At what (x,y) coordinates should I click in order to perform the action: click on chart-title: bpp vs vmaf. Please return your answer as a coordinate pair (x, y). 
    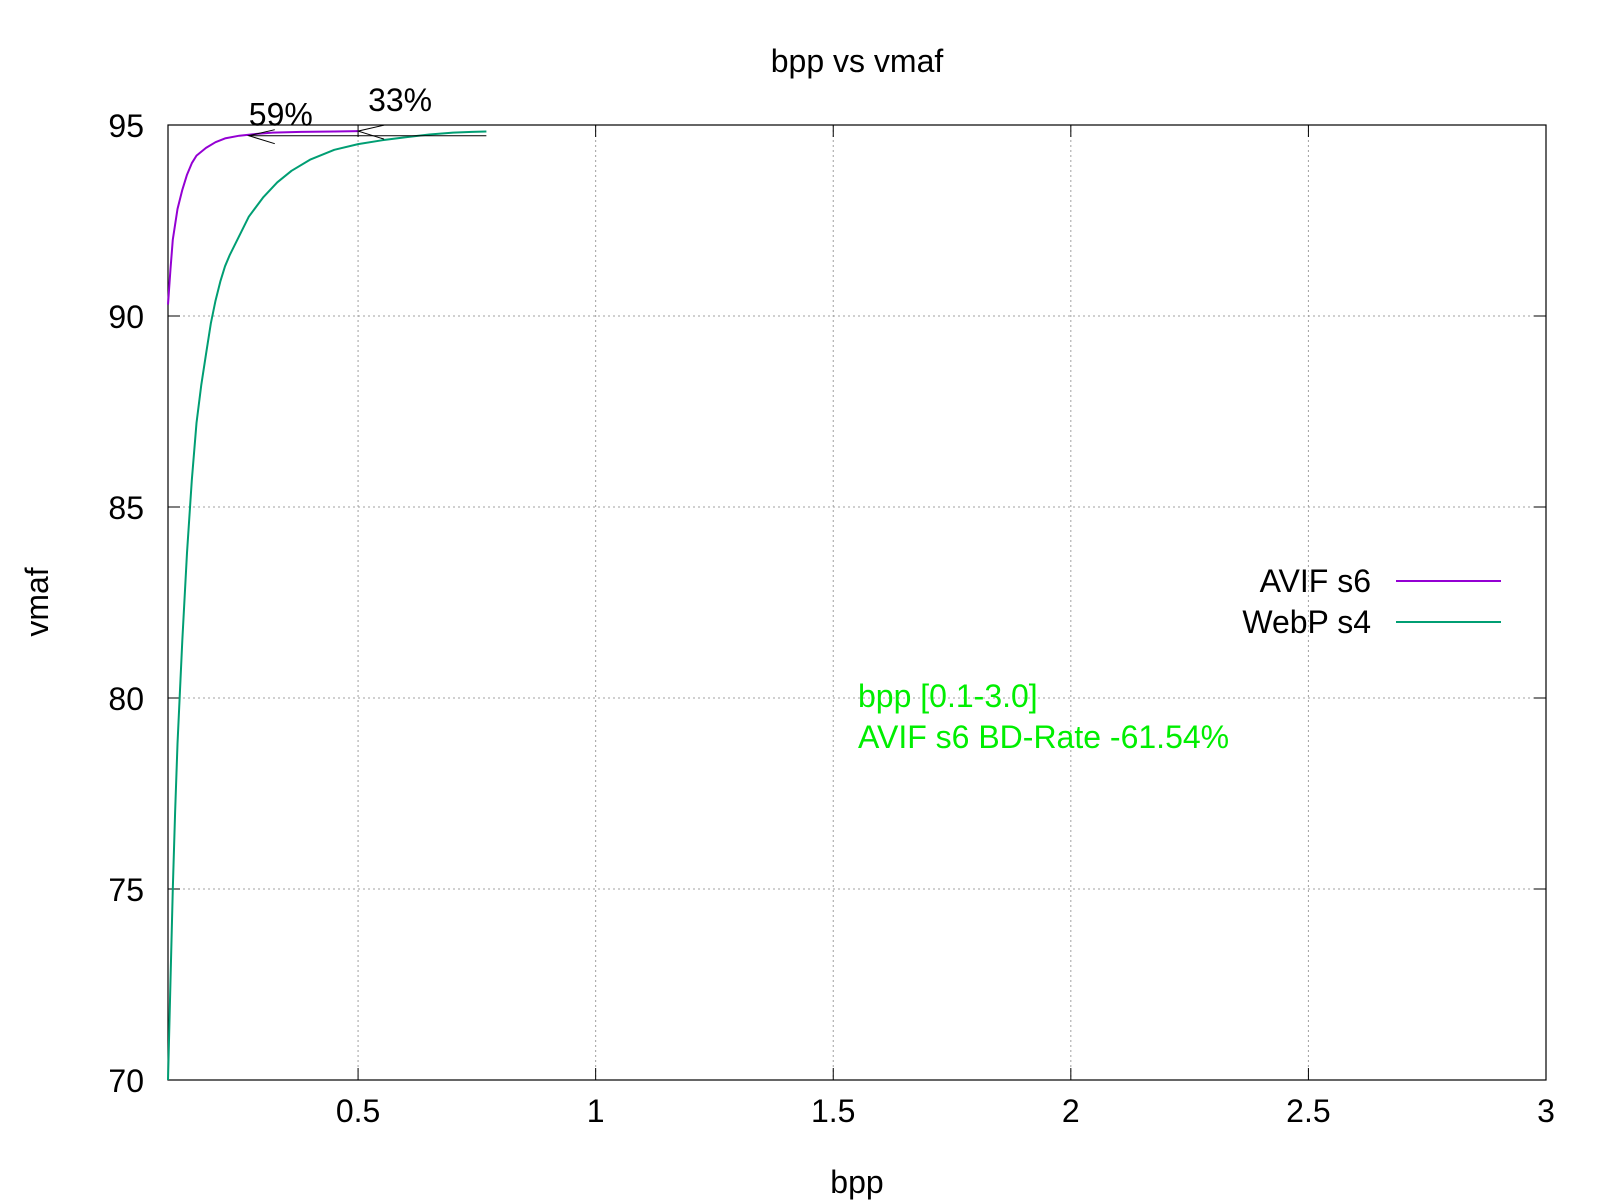
    Looking at the image, I should click on (857, 61).